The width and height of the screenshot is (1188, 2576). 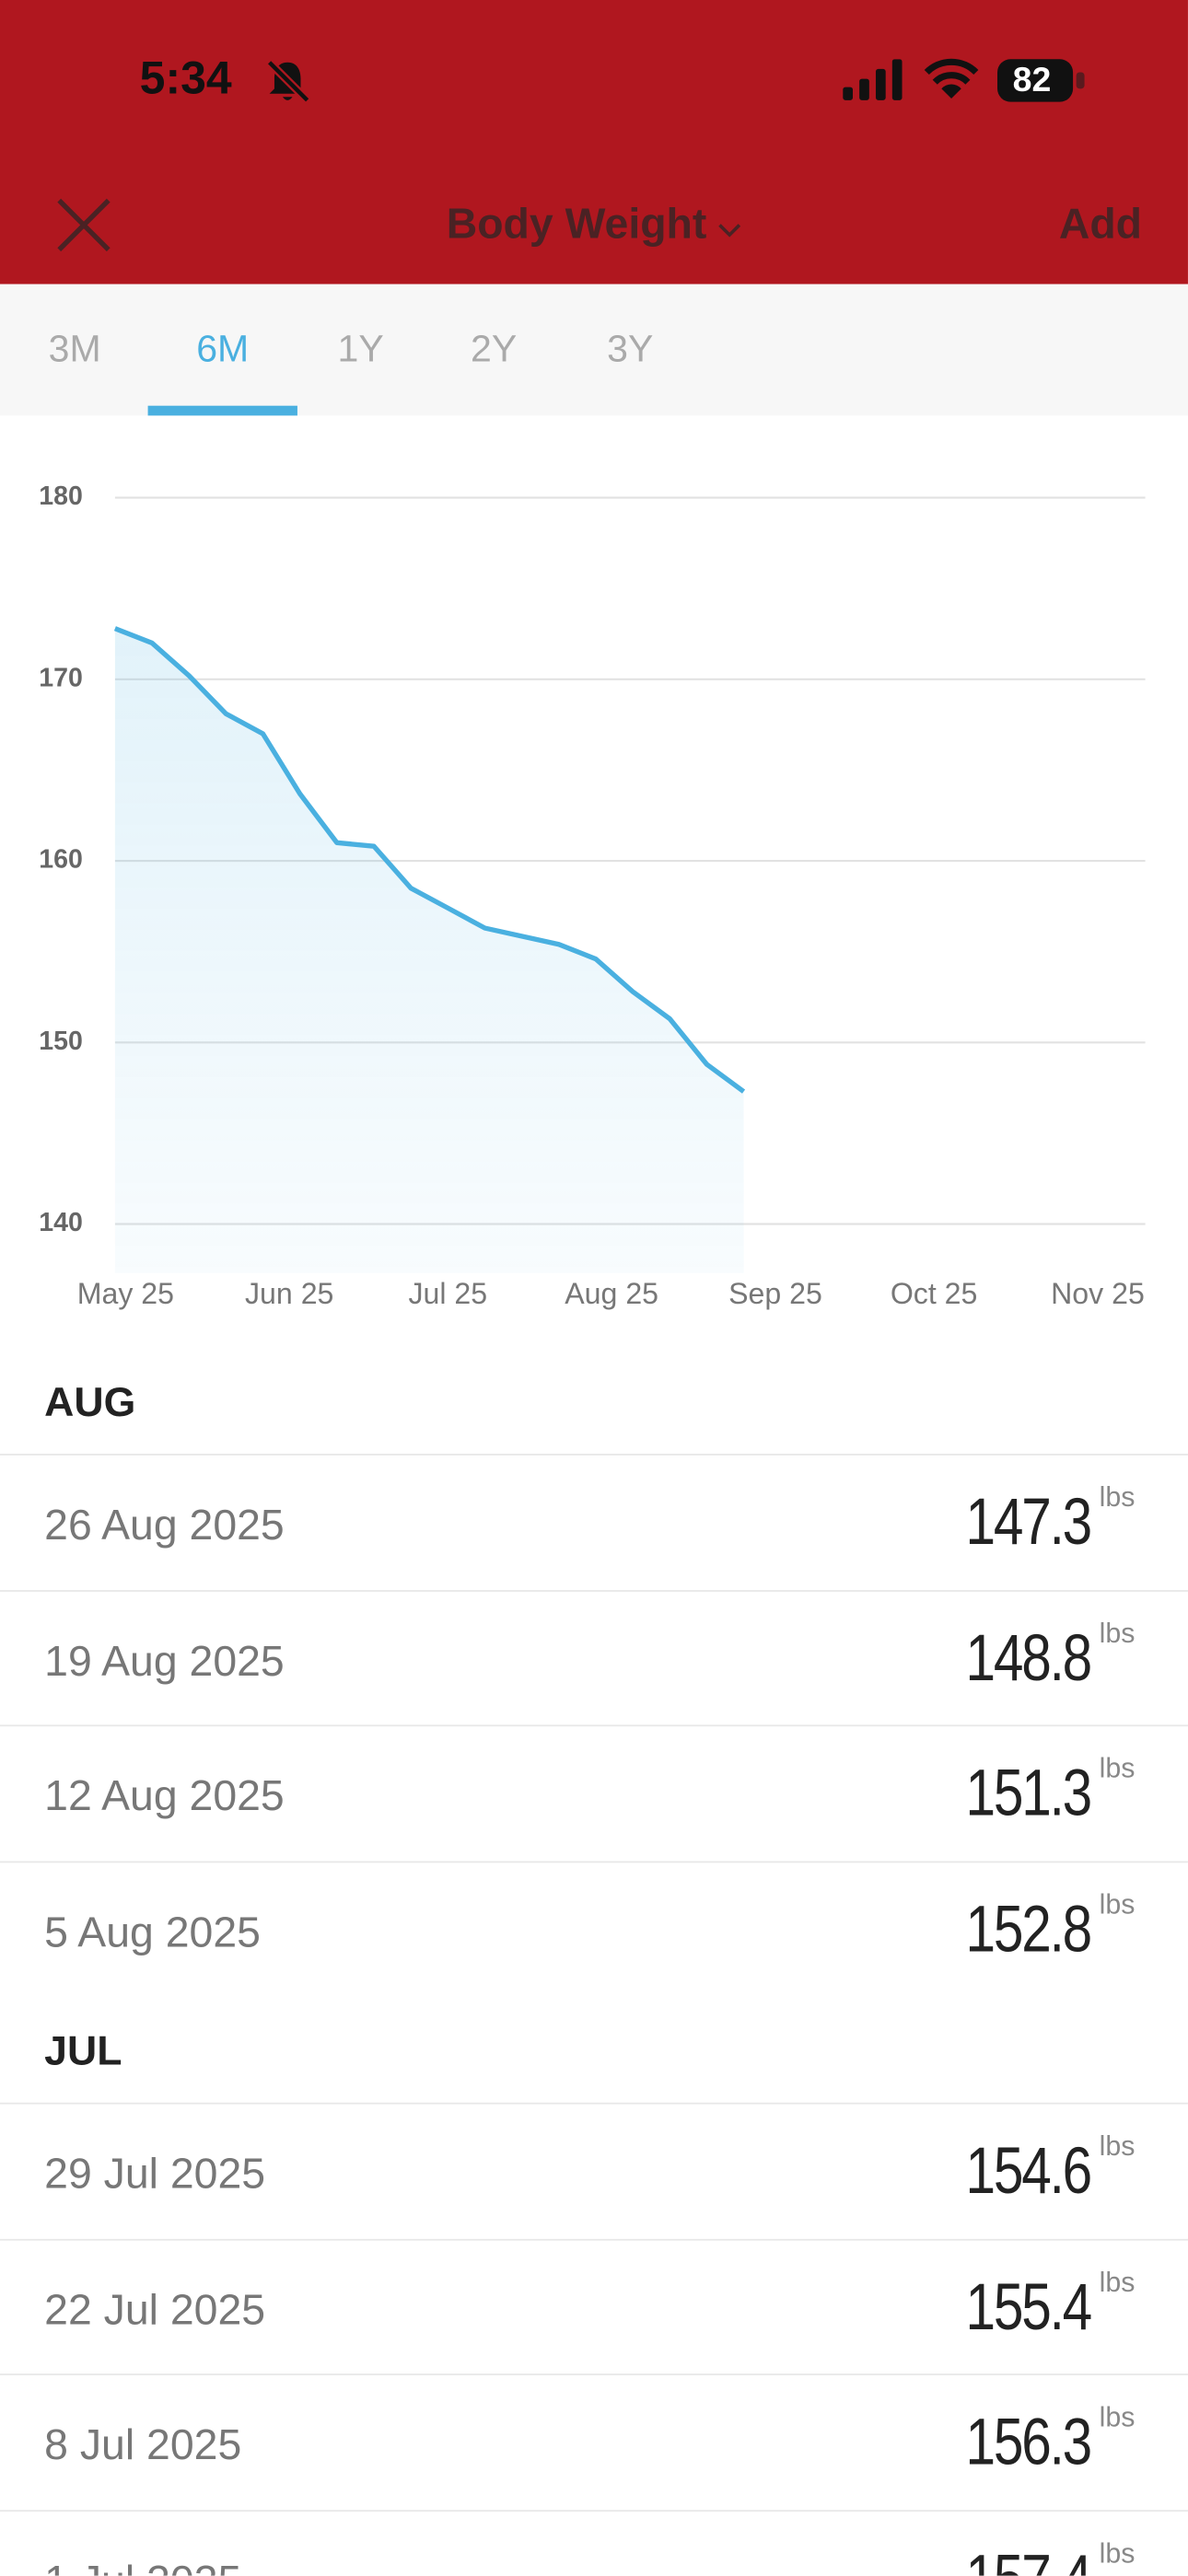 What do you see at coordinates (83, 224) in the screenshot?
I see `close-button` at bounding box center [83, 224].